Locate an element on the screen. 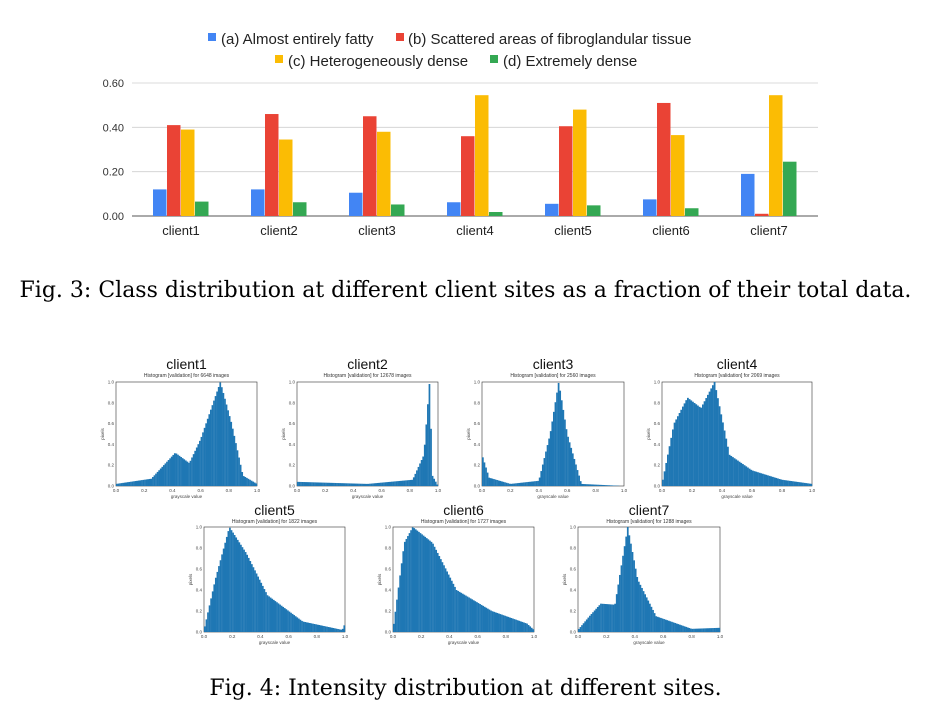 This screenshot has height=708, width=931. chart-bars is located at coordinates (475, 155).